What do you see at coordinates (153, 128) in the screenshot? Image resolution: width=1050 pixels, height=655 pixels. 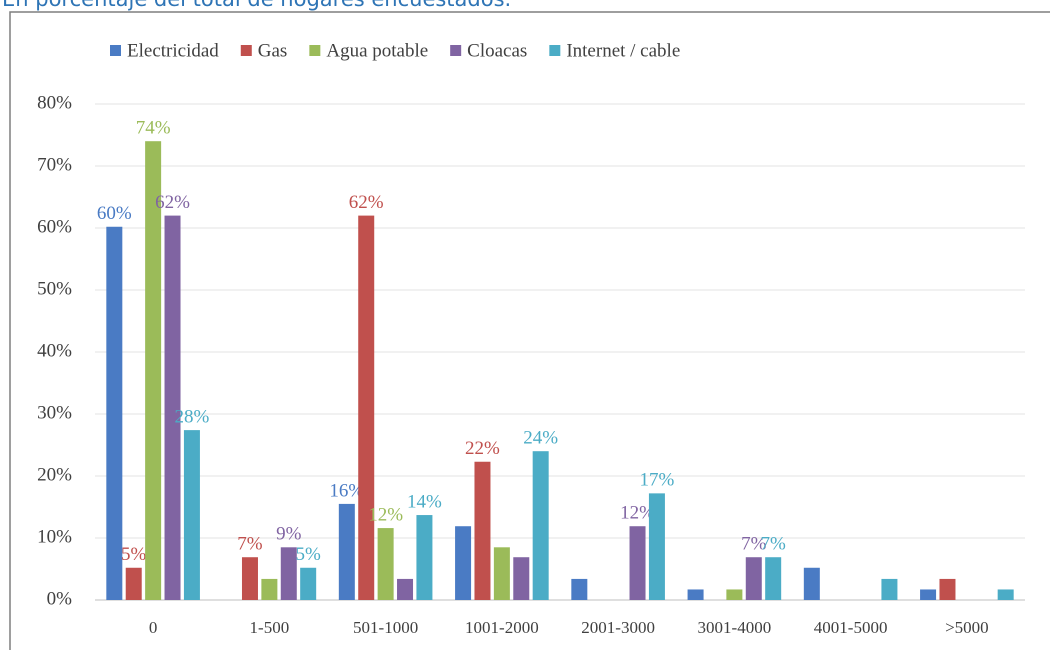 I see `data-label: 74%` at bounding box center [153, 128].